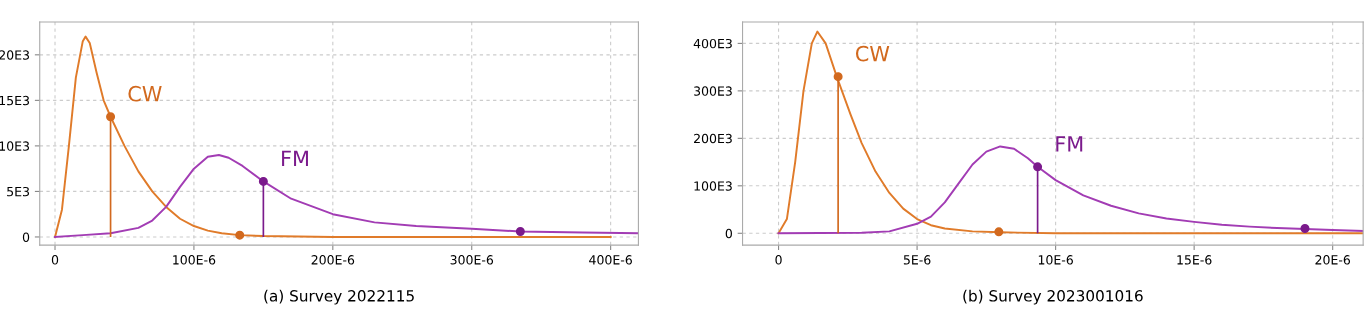  What do you see at coordinates (713, 91) in the screenshot?
I see `y-tick-label: 300E3` at bounding box center [713, 91].